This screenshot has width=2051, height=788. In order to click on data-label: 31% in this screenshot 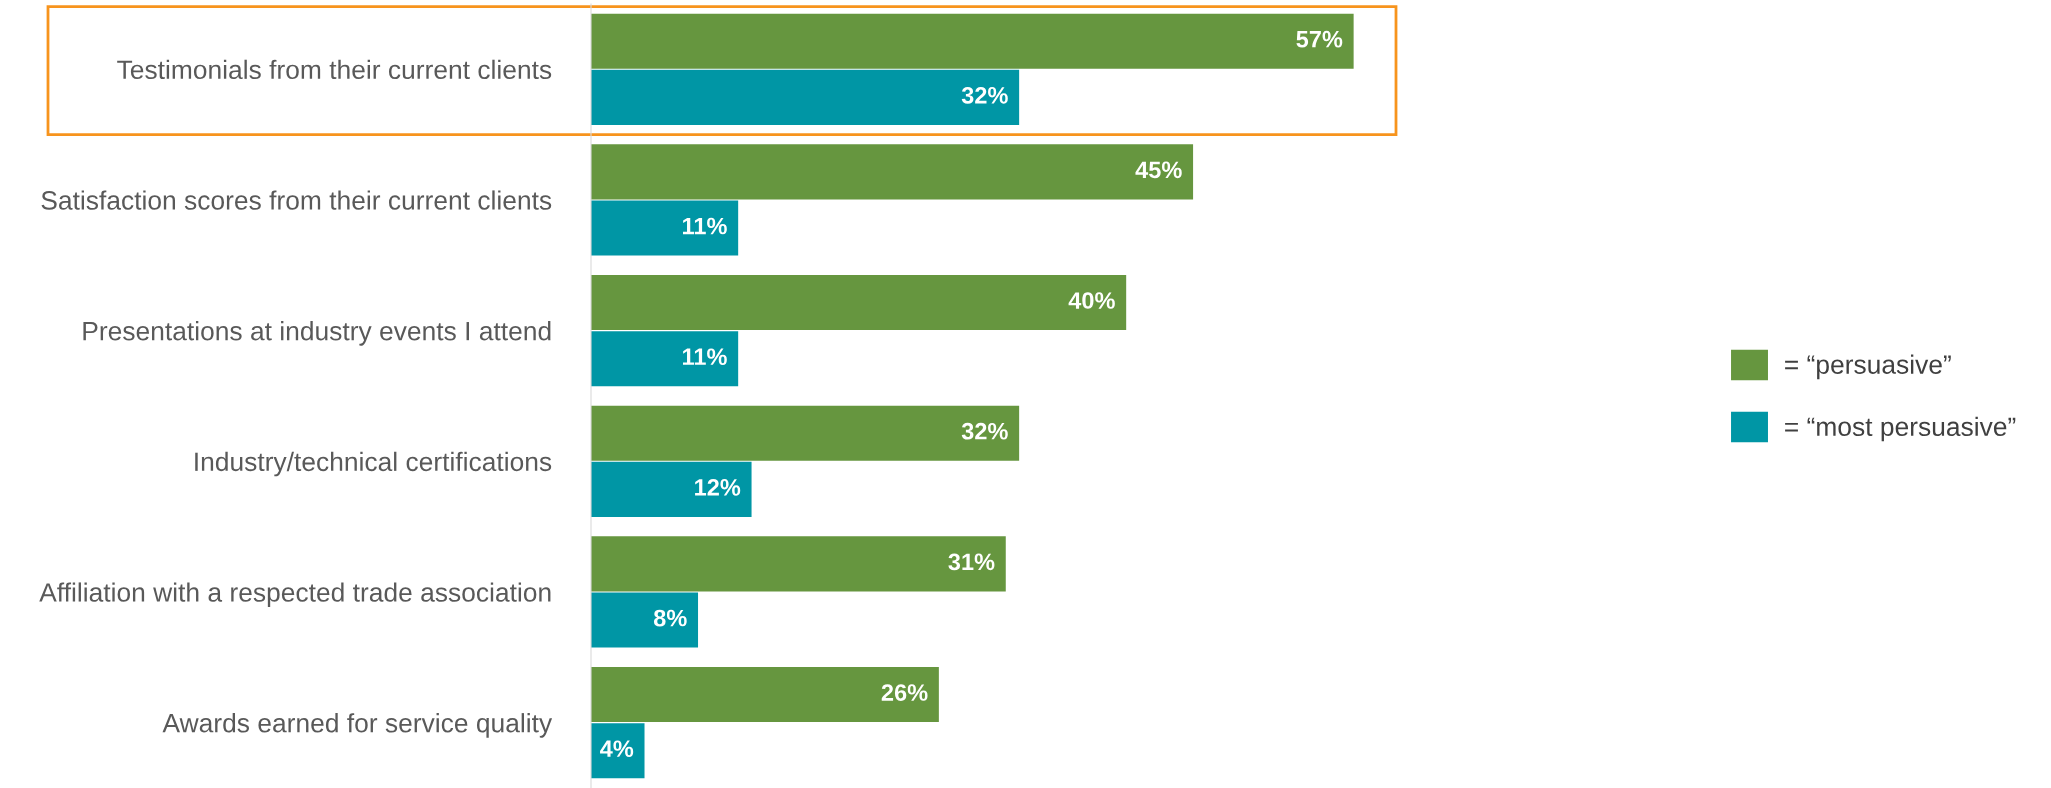, I will do `click(971, 562)`.